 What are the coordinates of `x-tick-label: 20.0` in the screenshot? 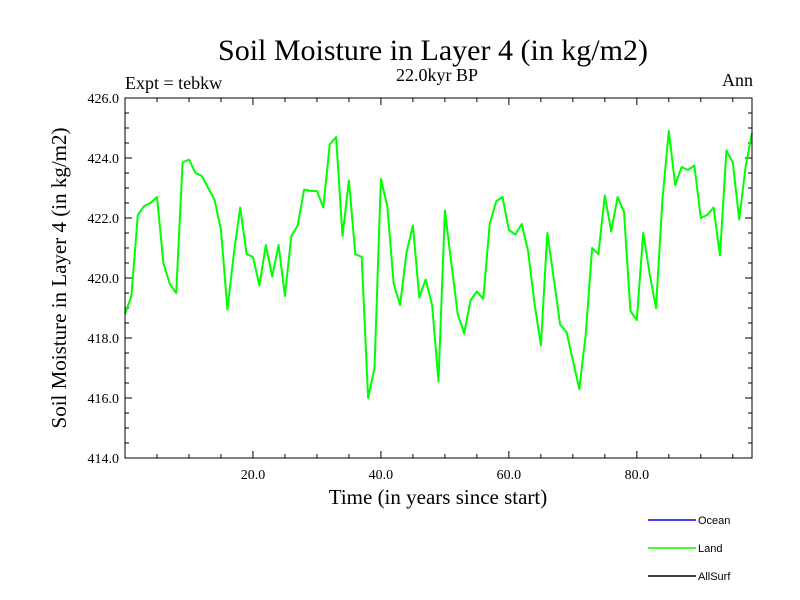 It's located at (253, 475).